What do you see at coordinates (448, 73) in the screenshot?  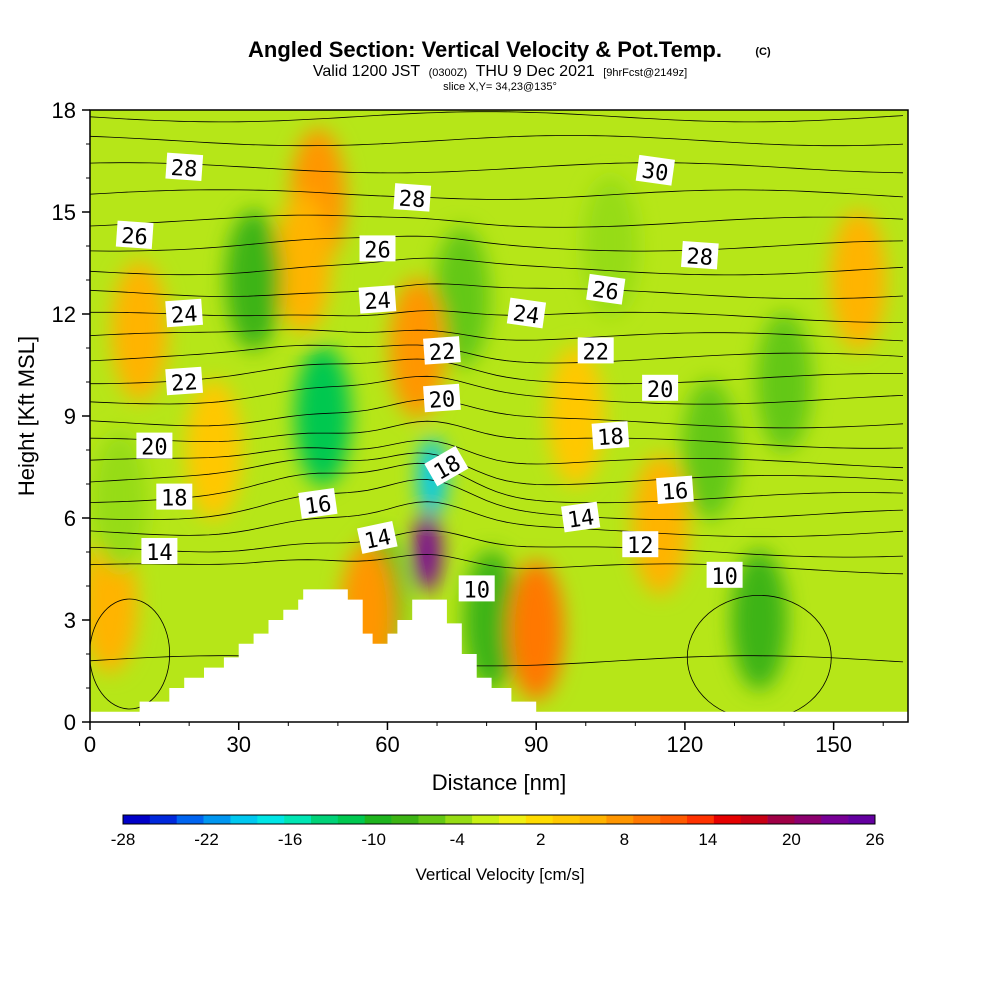 I see `subtitle-utc: (0300Z)` at bounding box center [448, 73].